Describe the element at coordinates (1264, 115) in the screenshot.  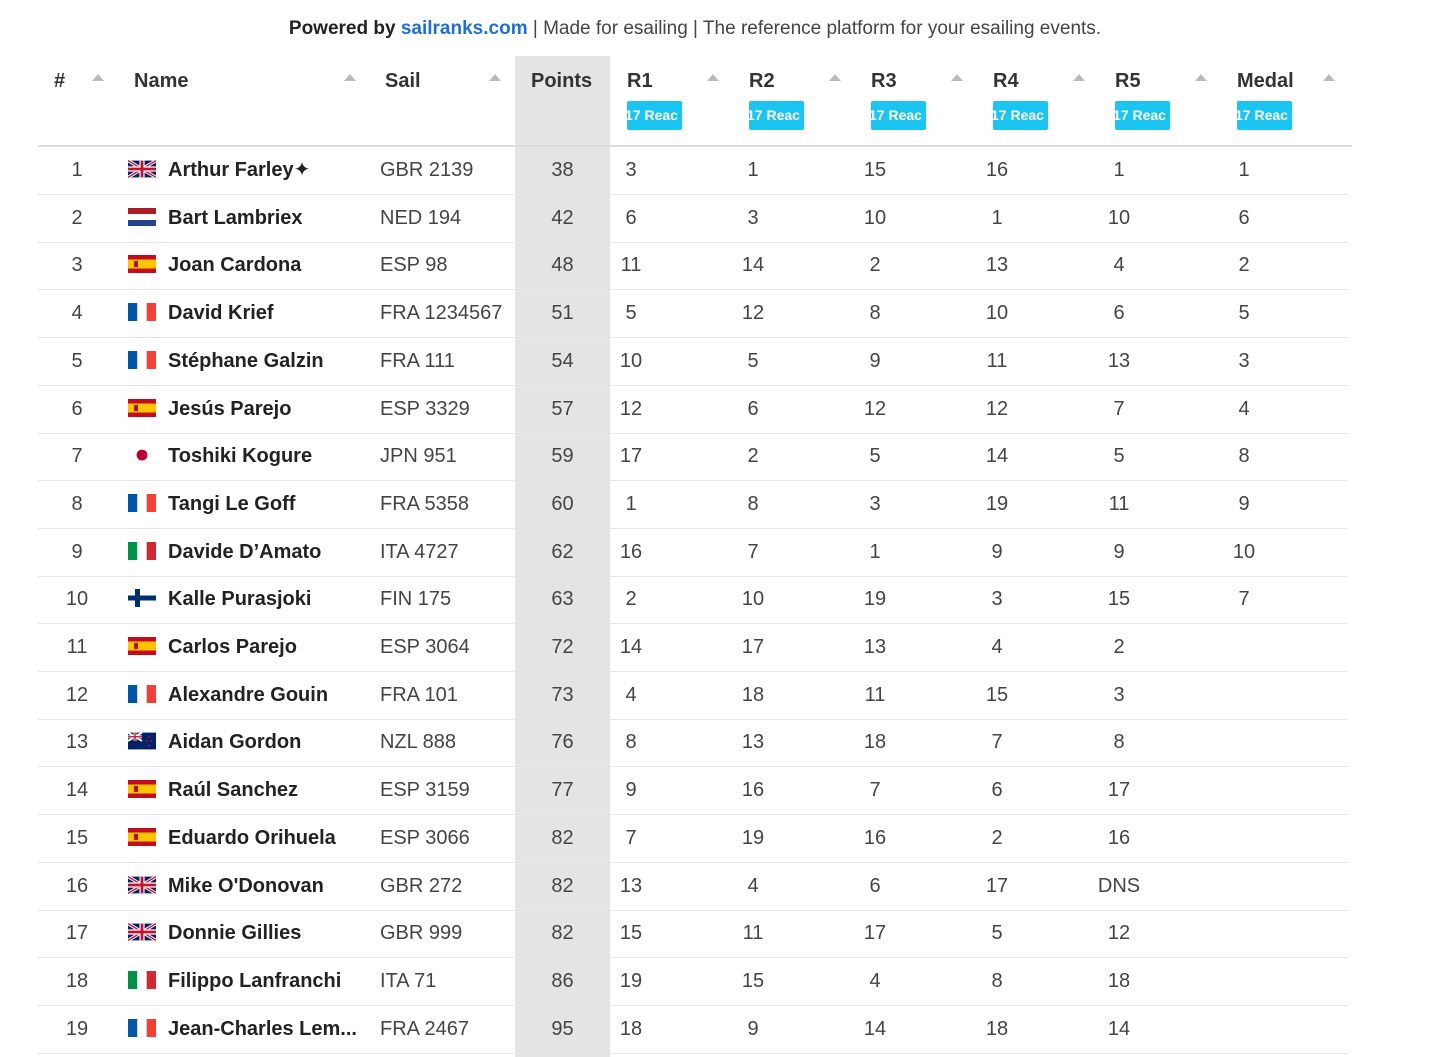
I see `medal-badge: 17 Reac` at that location.